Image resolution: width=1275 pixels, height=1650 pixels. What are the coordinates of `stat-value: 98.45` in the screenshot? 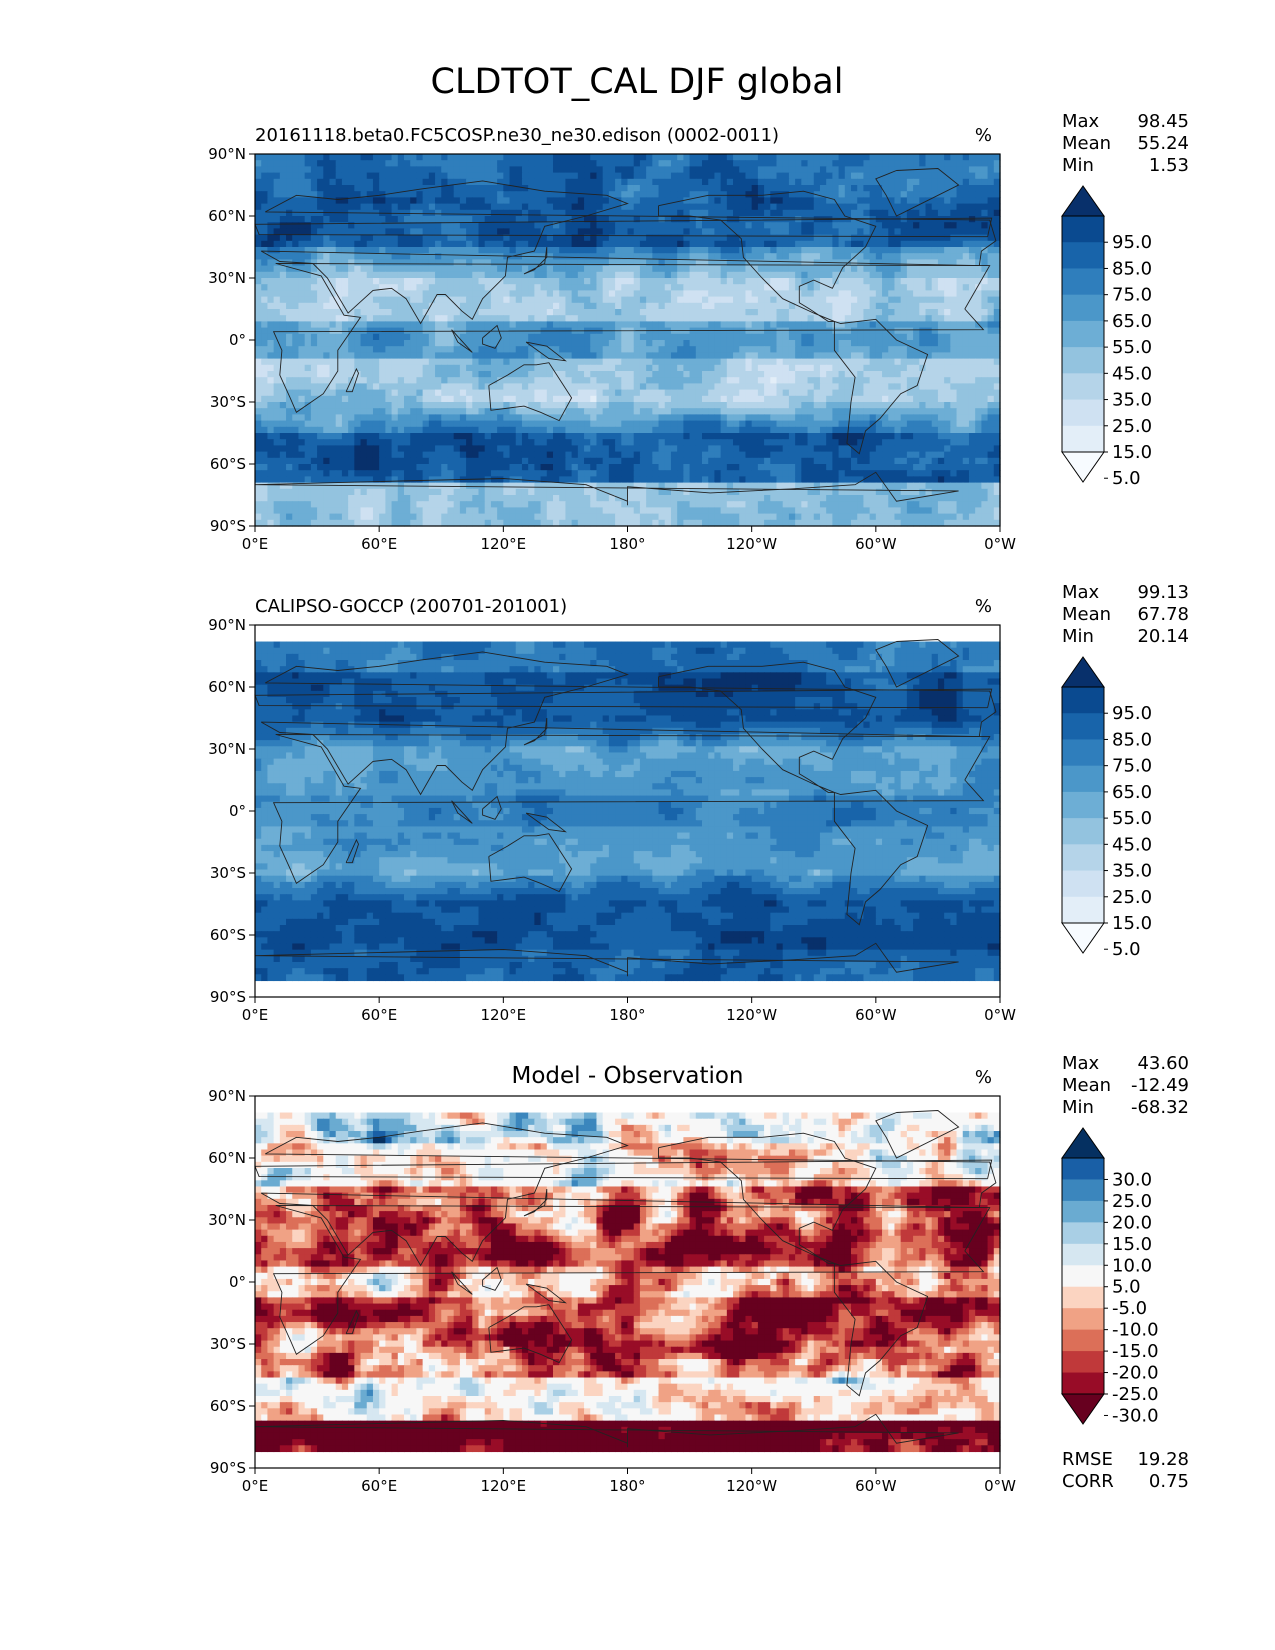 It's located at (1163, 121).